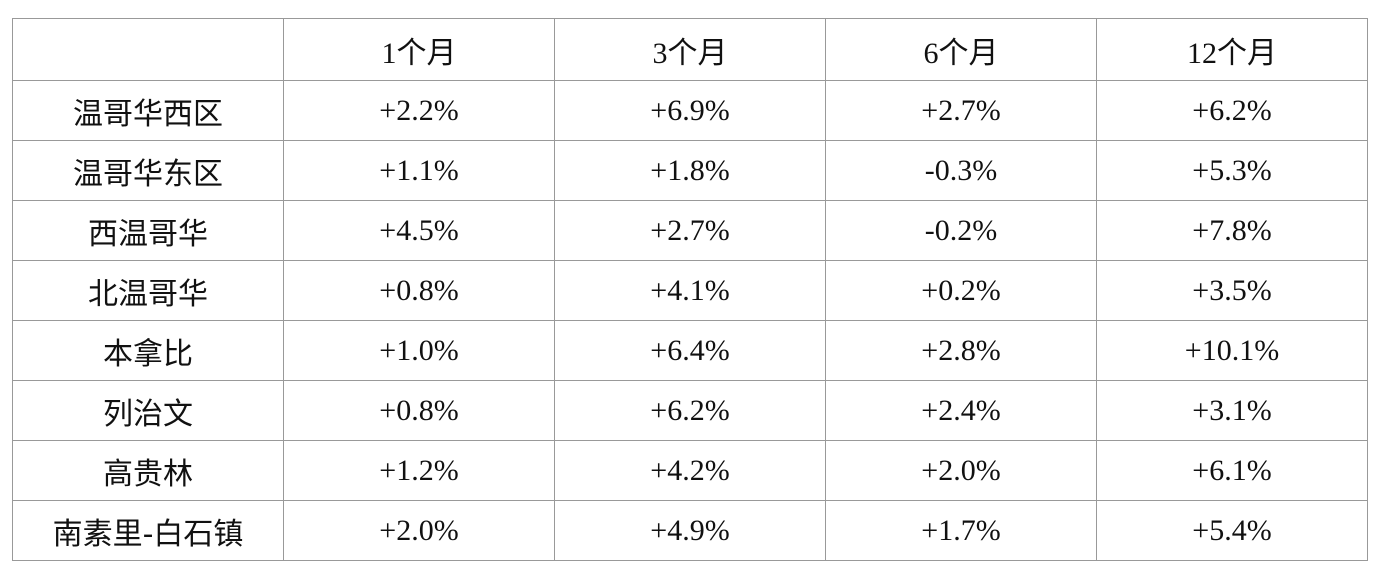 The image size is (1376, 582). Describe the element at coordinates (148, 530) in the screenshot. I see `row-label: 南素里-白石镇` at that location.